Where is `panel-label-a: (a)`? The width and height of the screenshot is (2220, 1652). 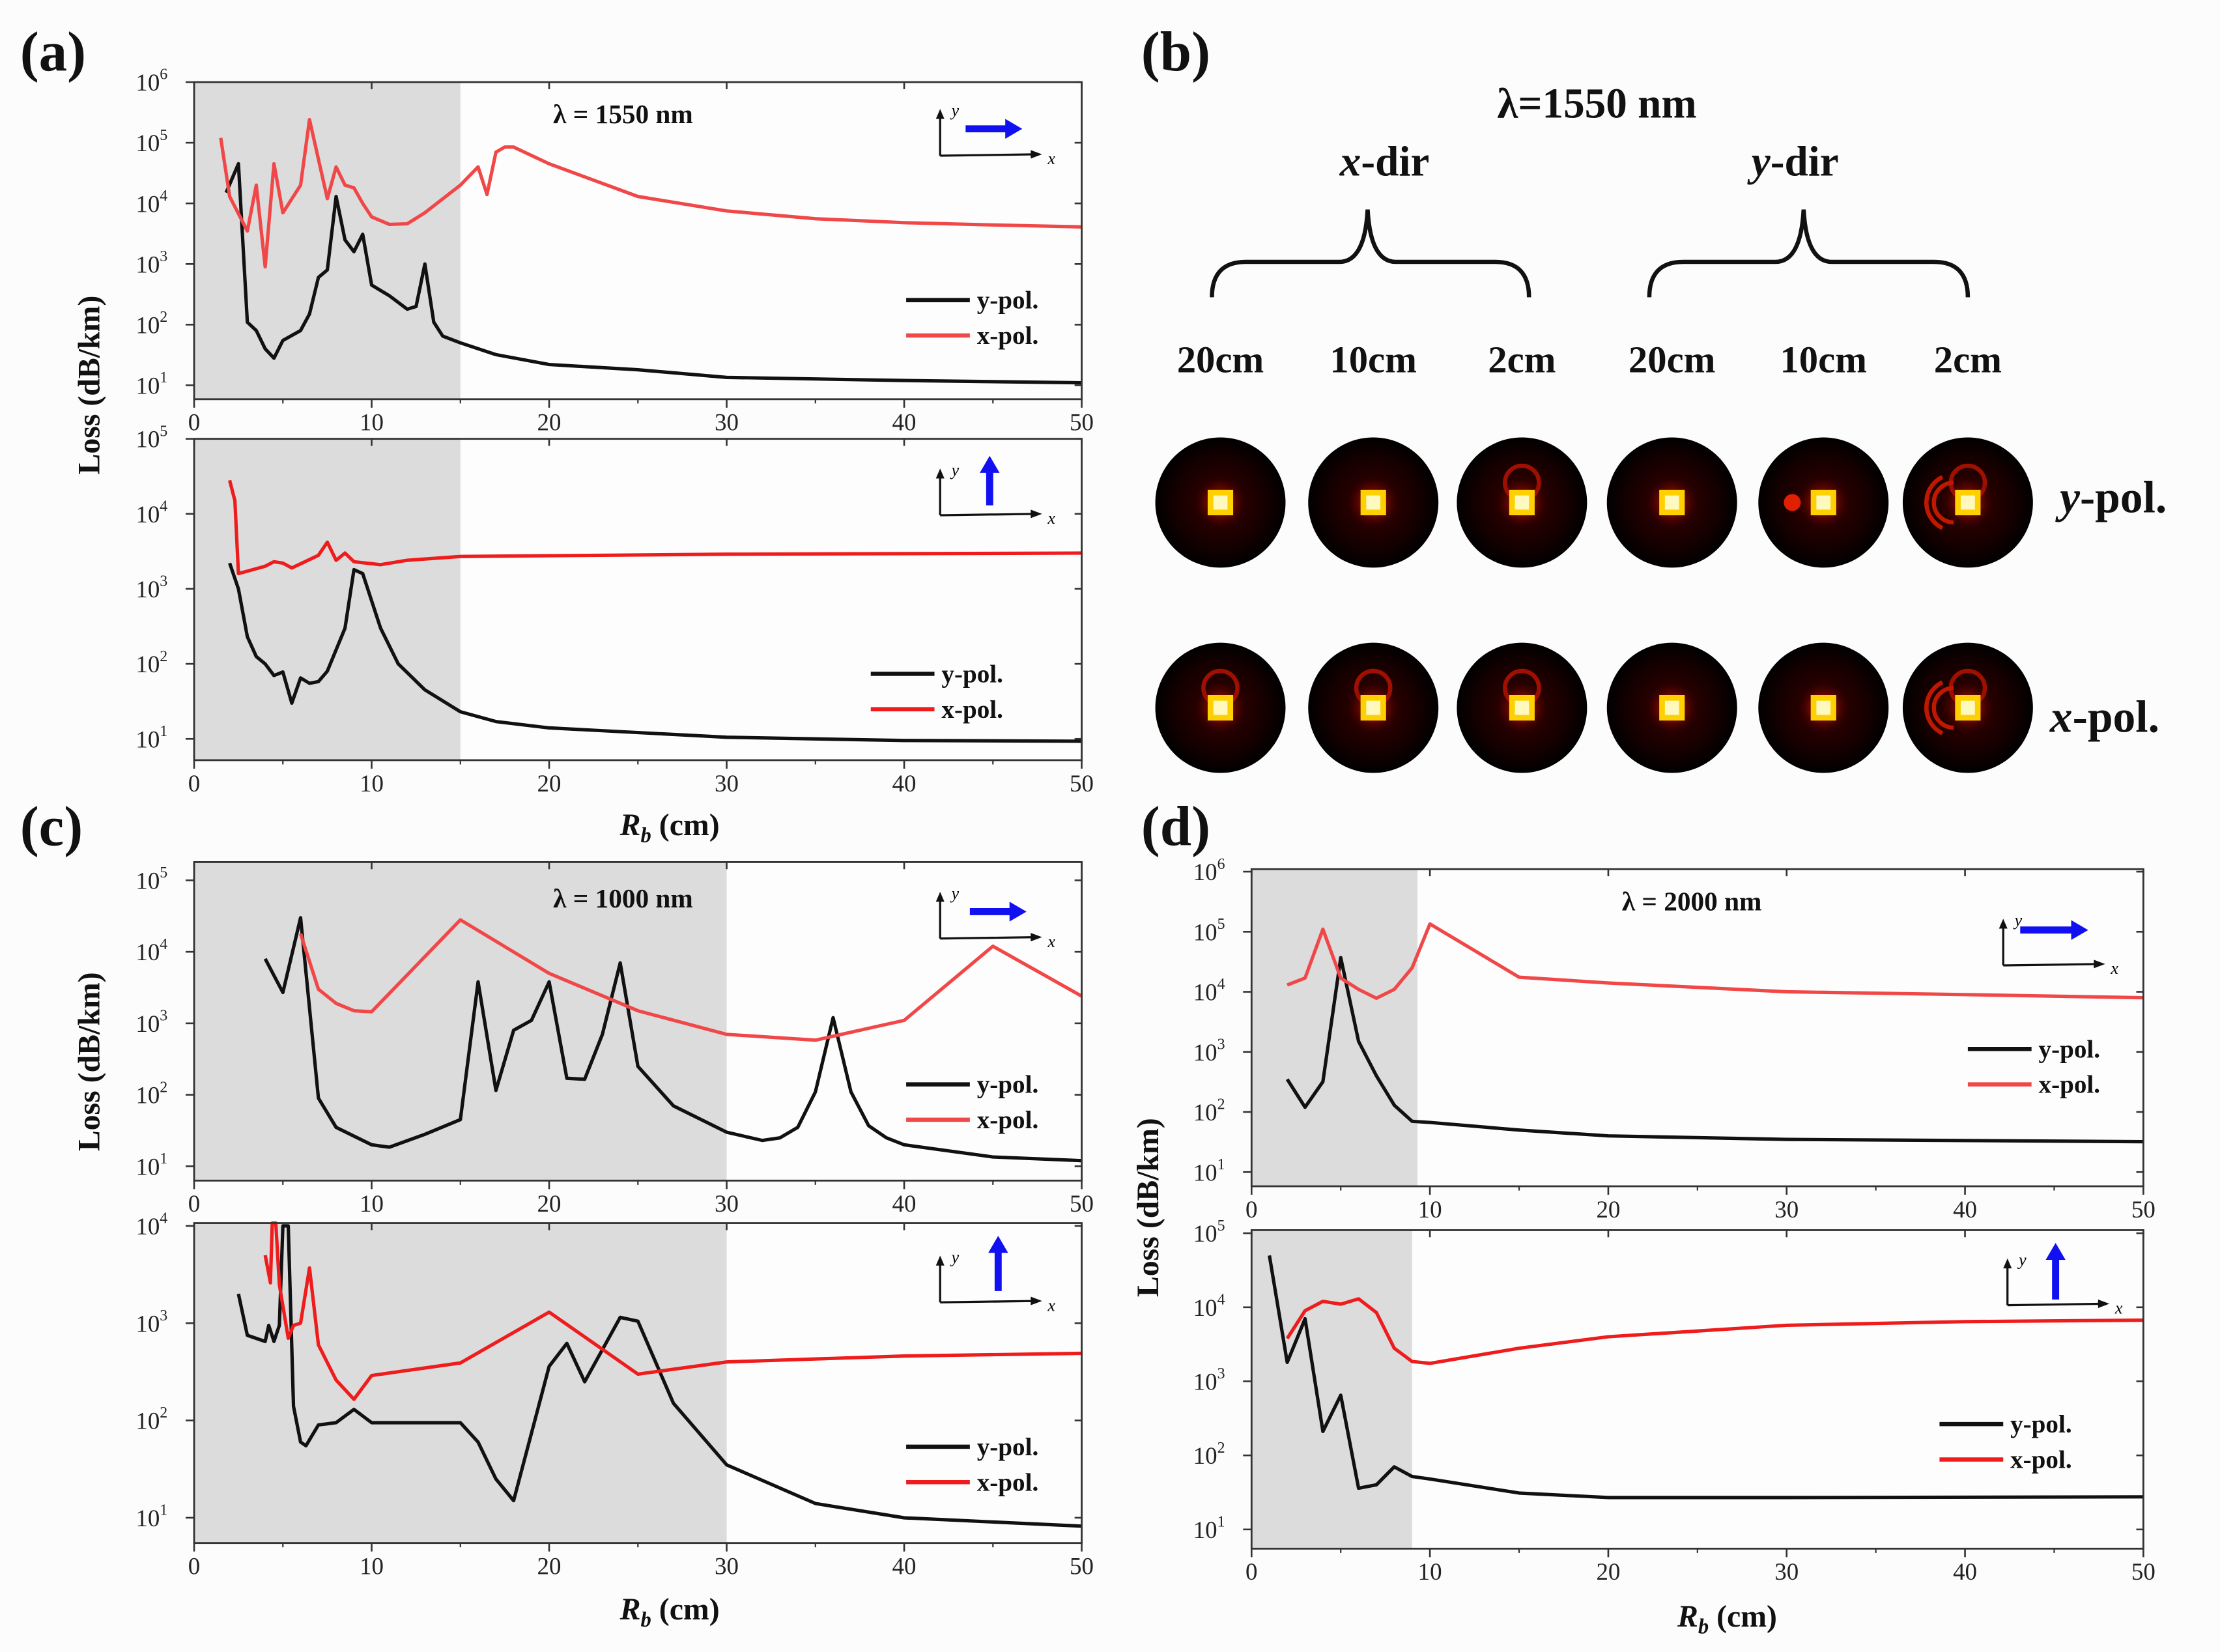 panel-label-a: (a) is located at coordinates (53, 52).